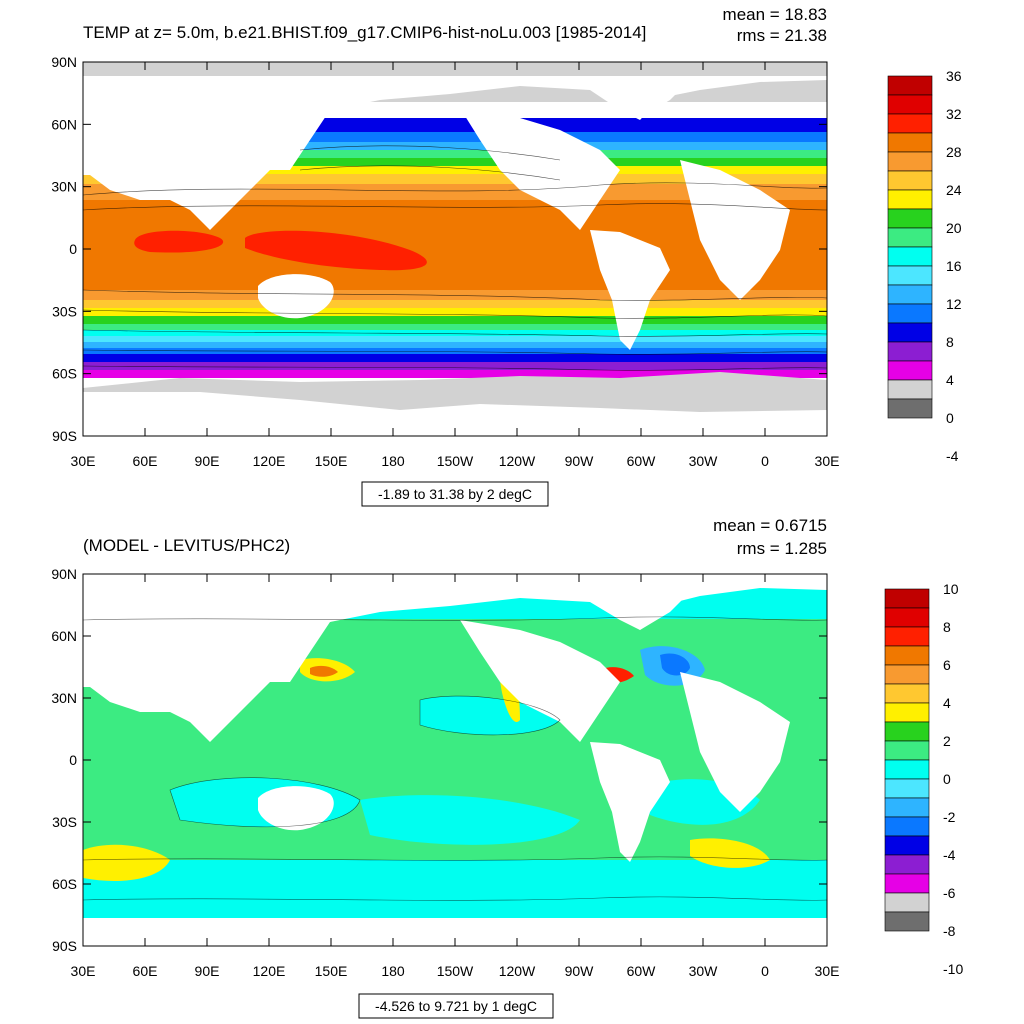 The image size is (1024, 1024). I want to click on top-colorbar-label: 36, so click(954, 76).